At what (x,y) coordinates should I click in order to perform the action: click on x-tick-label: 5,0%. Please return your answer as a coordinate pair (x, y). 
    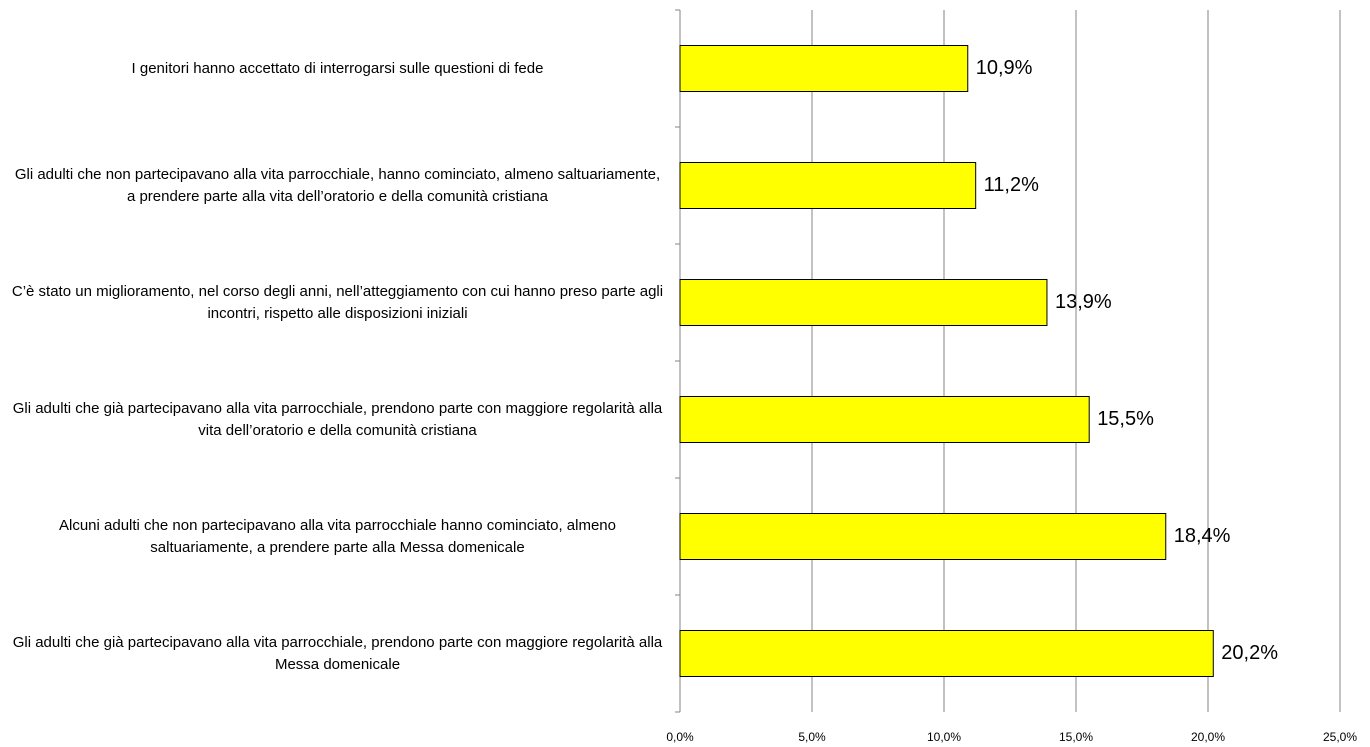
    Looking at the image, I should click on (812, 737).